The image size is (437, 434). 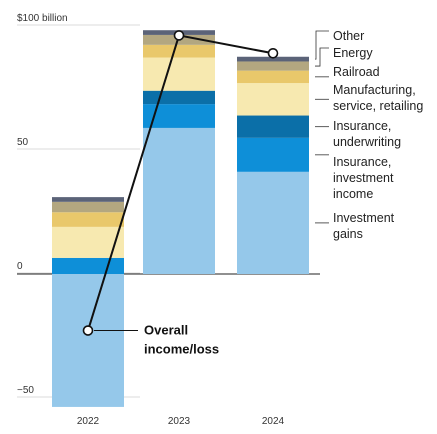 What do you see at coordinates (88, 340) in the screenshot?
I see `bar-segment-2022-investment-gains` at bounding box center [88, 340].